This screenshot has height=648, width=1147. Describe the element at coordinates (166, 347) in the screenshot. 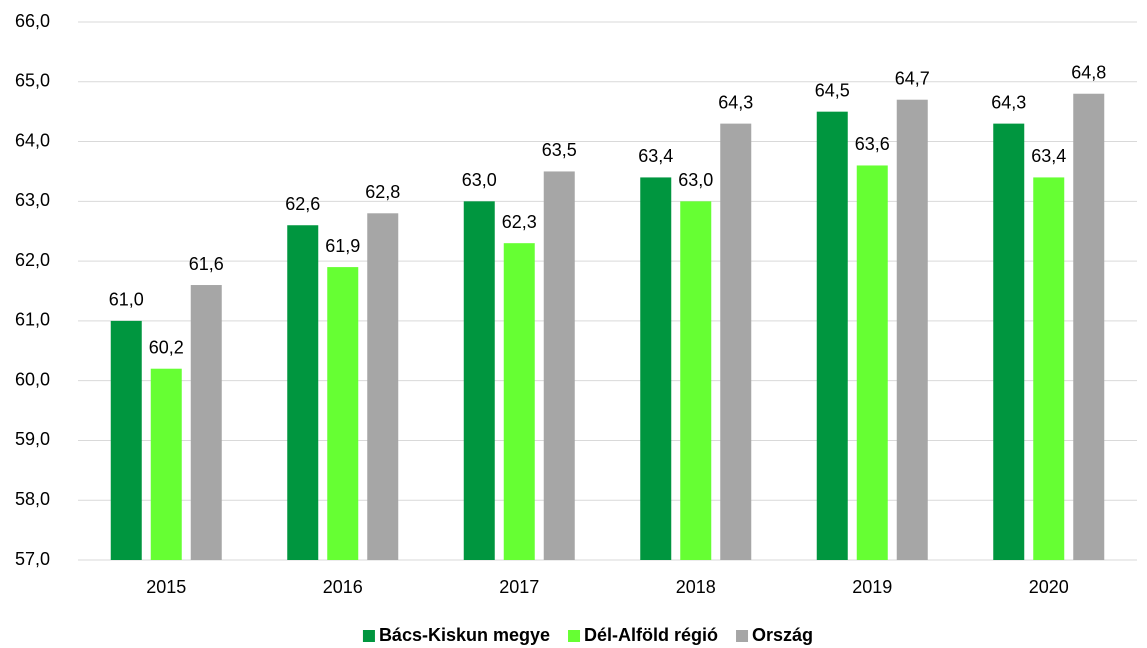

I see `data-label: 60,2` at that location.